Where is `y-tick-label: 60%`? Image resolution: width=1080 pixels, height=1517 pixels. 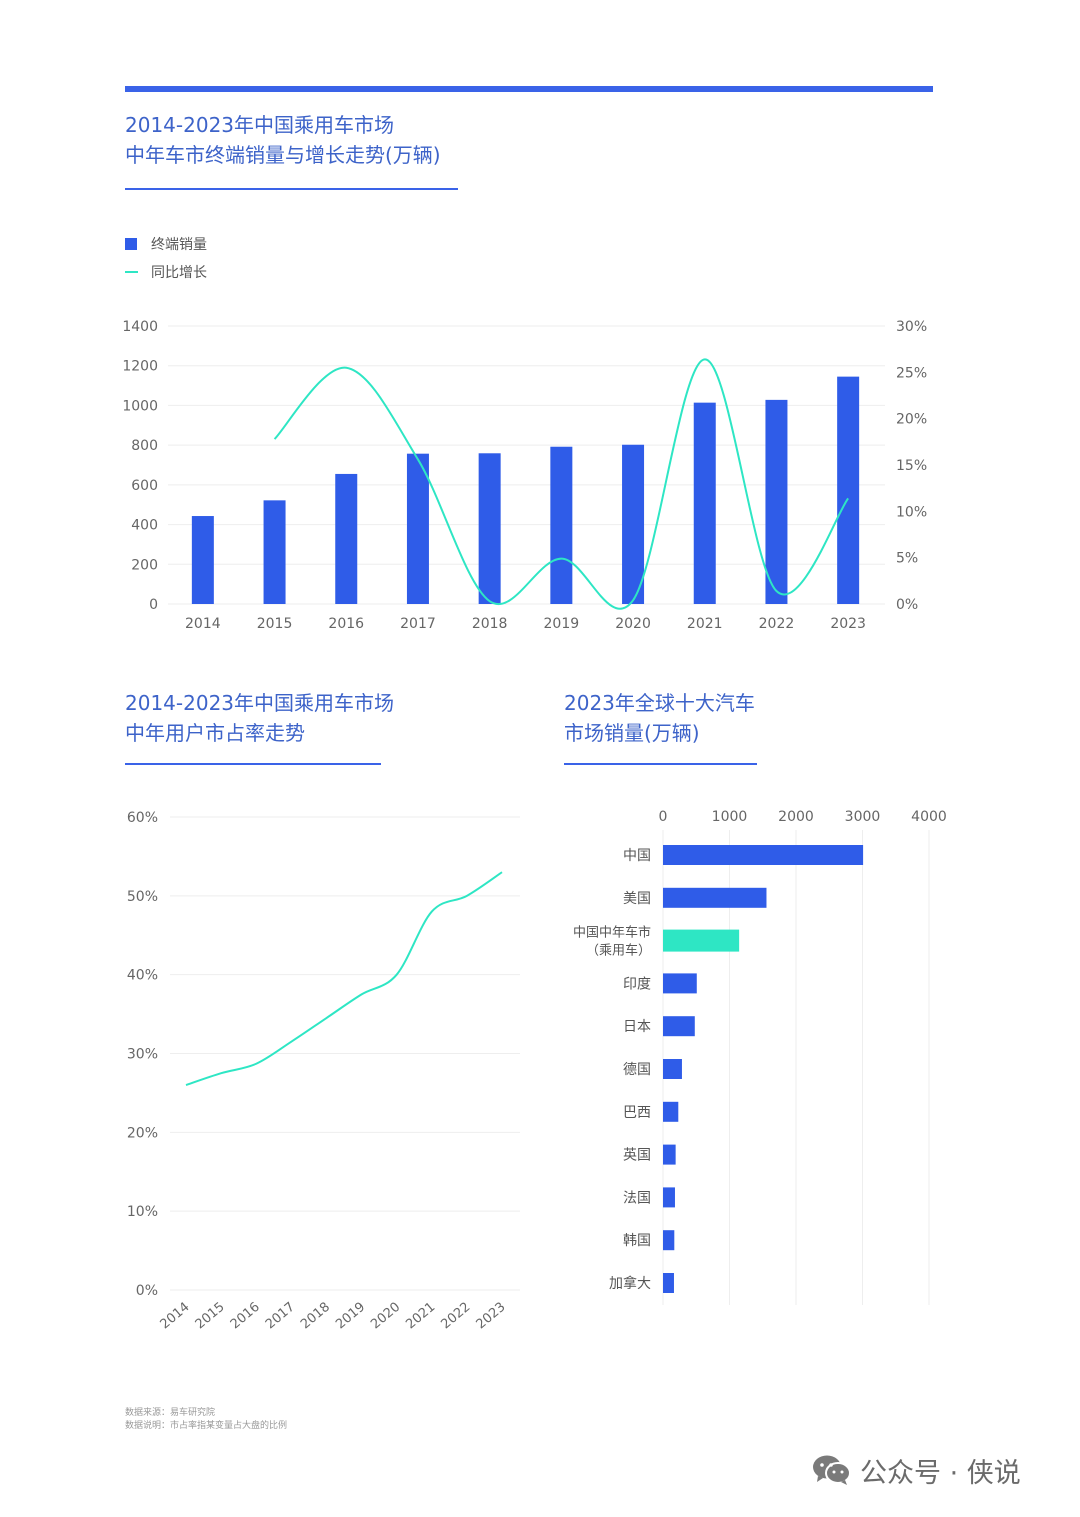
y-tick-label: 60% is located at coordinates (142, 818).